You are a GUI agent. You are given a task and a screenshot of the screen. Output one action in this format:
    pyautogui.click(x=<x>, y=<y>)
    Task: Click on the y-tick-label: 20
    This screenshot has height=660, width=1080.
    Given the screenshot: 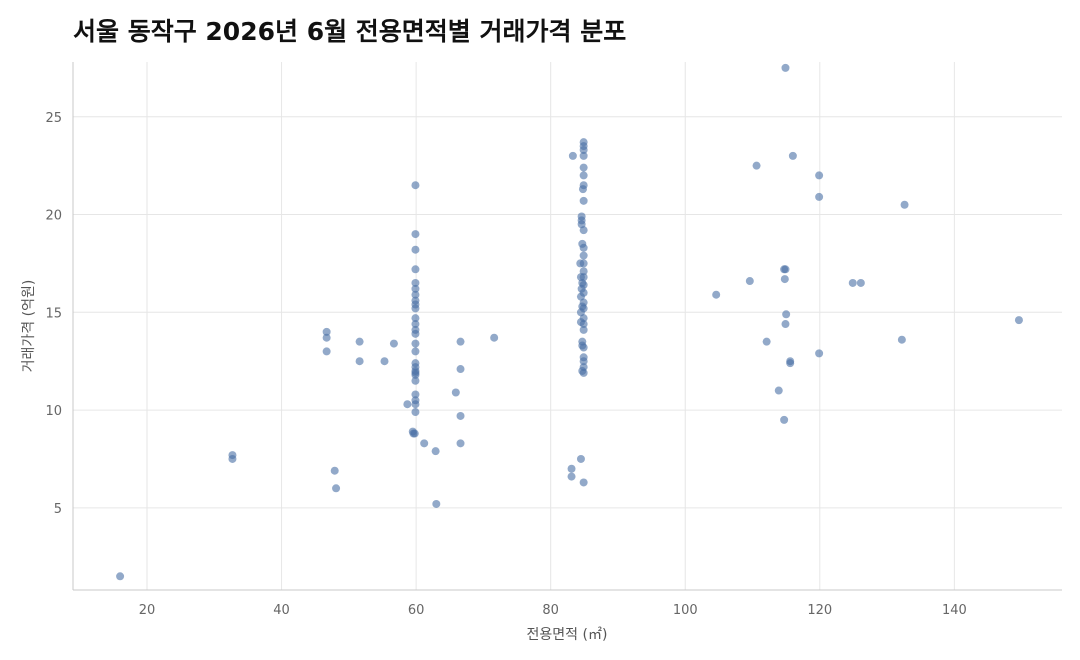 What is the action you would take?
    pyautogui.click(x=53, y=216)
    